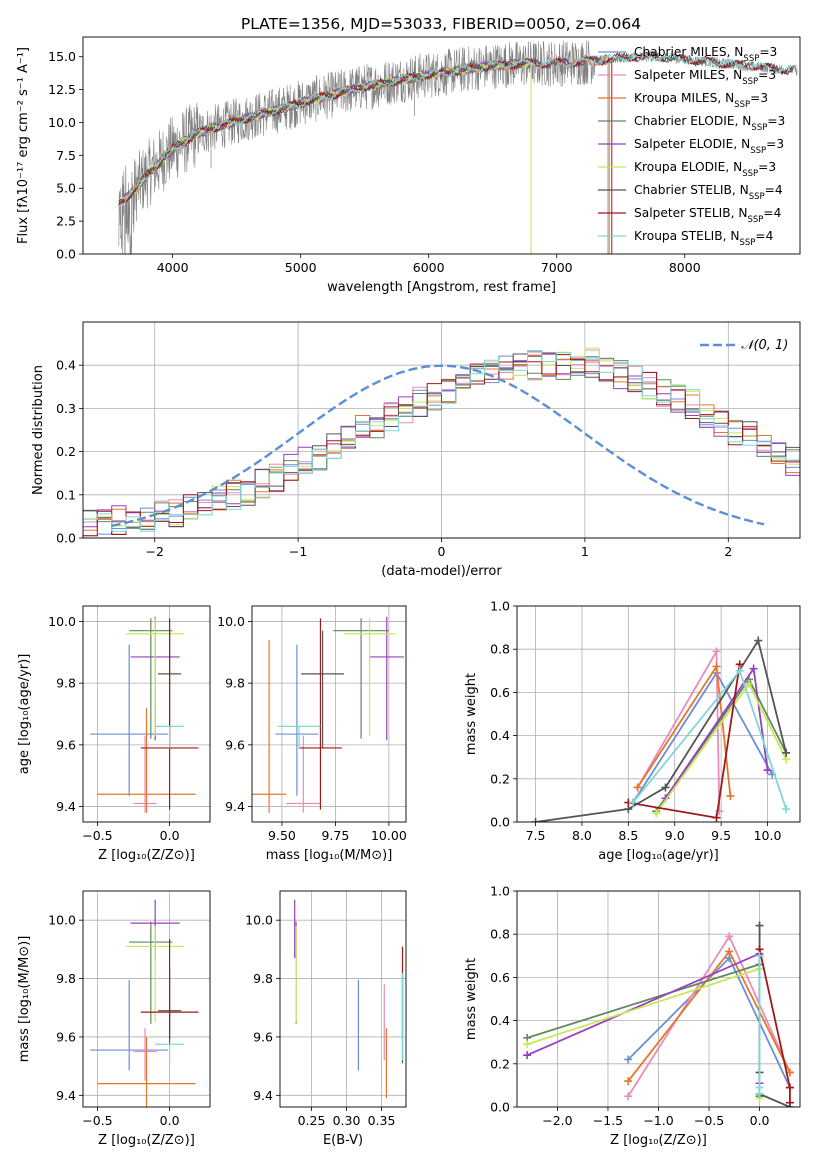  What do you see at coordinates (768, 835) in the screenshot?
I see `x-tick-label: 10.0` at bounding box center [768, 835].